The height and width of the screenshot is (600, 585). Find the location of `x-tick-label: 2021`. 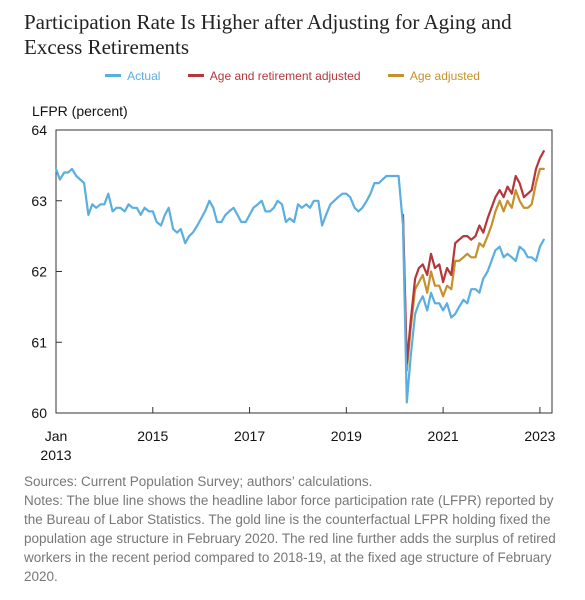

x-tick-label: 2021 is located at coordinates (443, 436).